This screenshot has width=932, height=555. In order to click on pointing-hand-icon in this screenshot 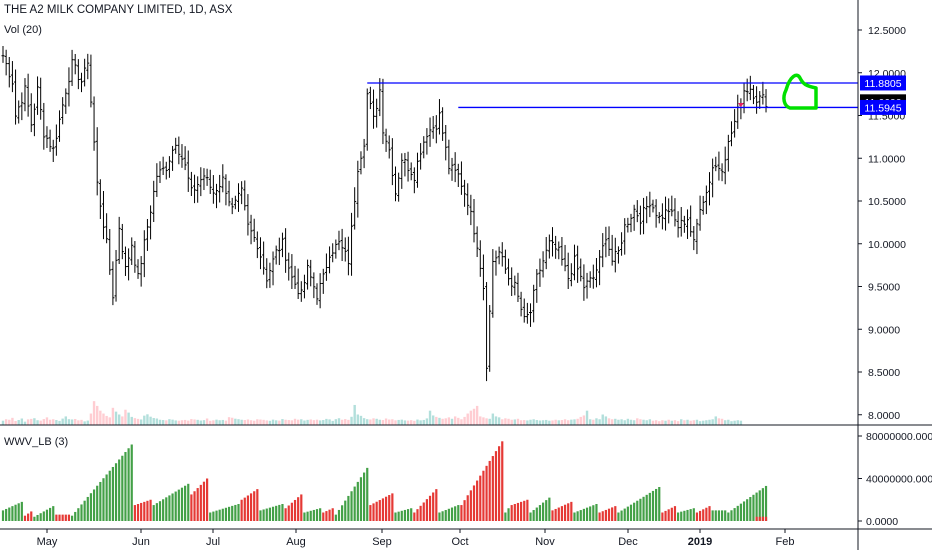, I will do `click(800, 91)`.